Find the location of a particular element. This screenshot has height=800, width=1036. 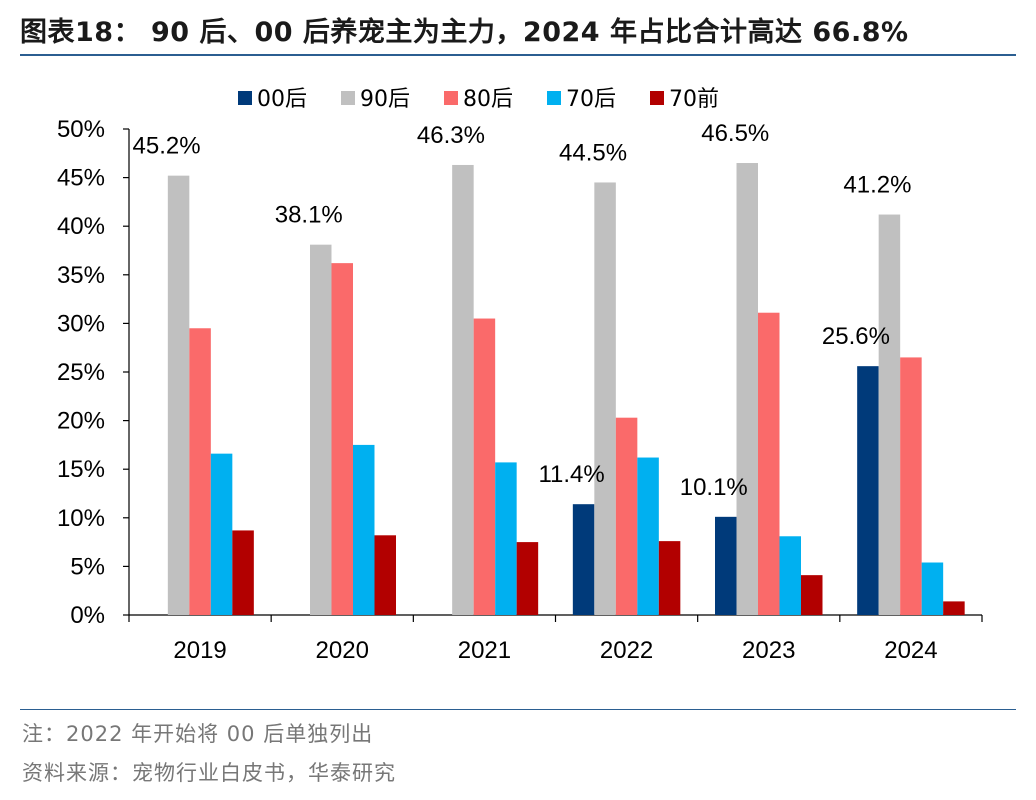

bar-90后-2024 is located at coordinates (889, 414).